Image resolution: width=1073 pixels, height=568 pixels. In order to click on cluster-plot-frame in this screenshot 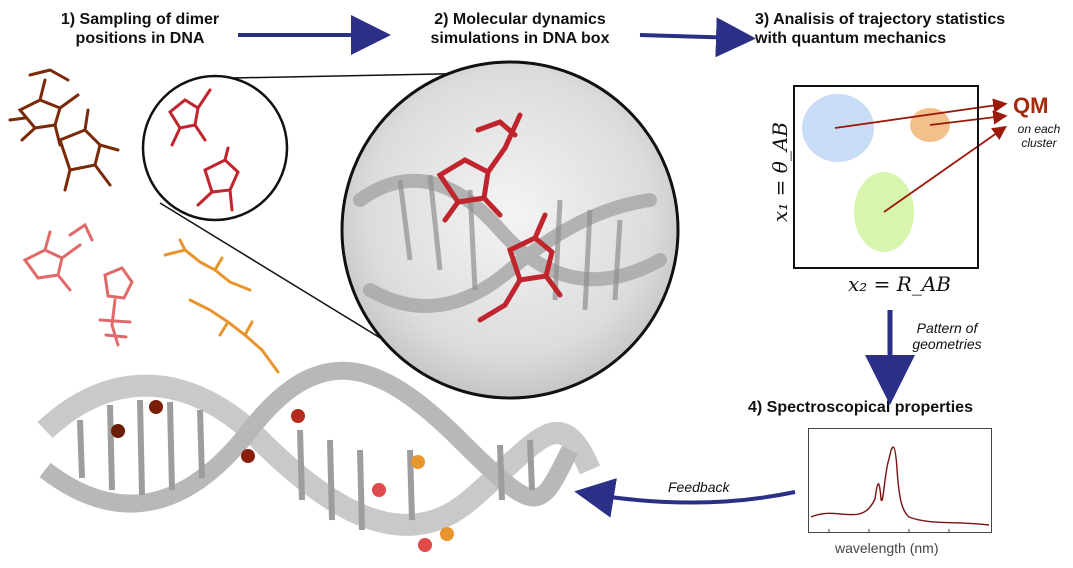, I will do `click(886, 177)`.